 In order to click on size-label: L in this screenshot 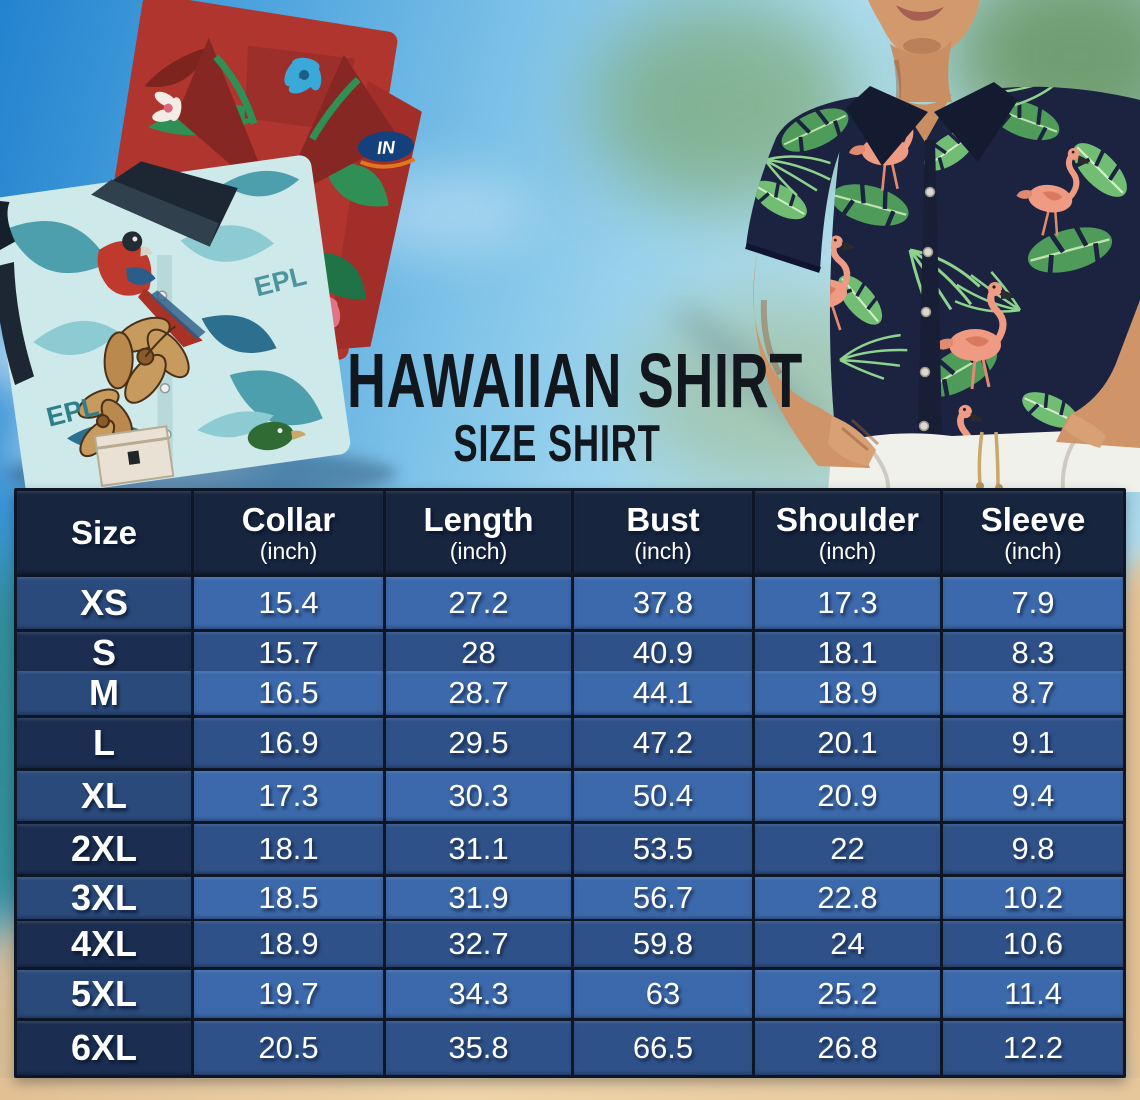, I will do `click(104, 743)`.